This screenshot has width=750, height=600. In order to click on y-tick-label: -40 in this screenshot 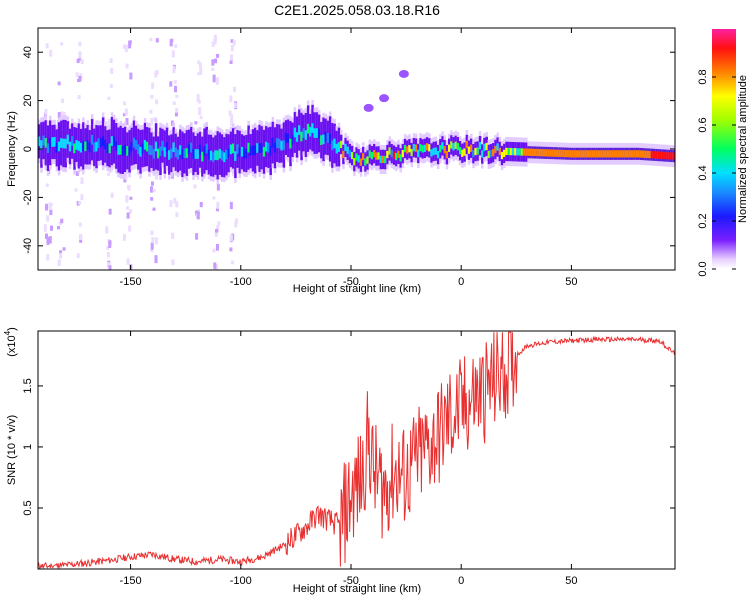, I will do `click(28, 246)`.